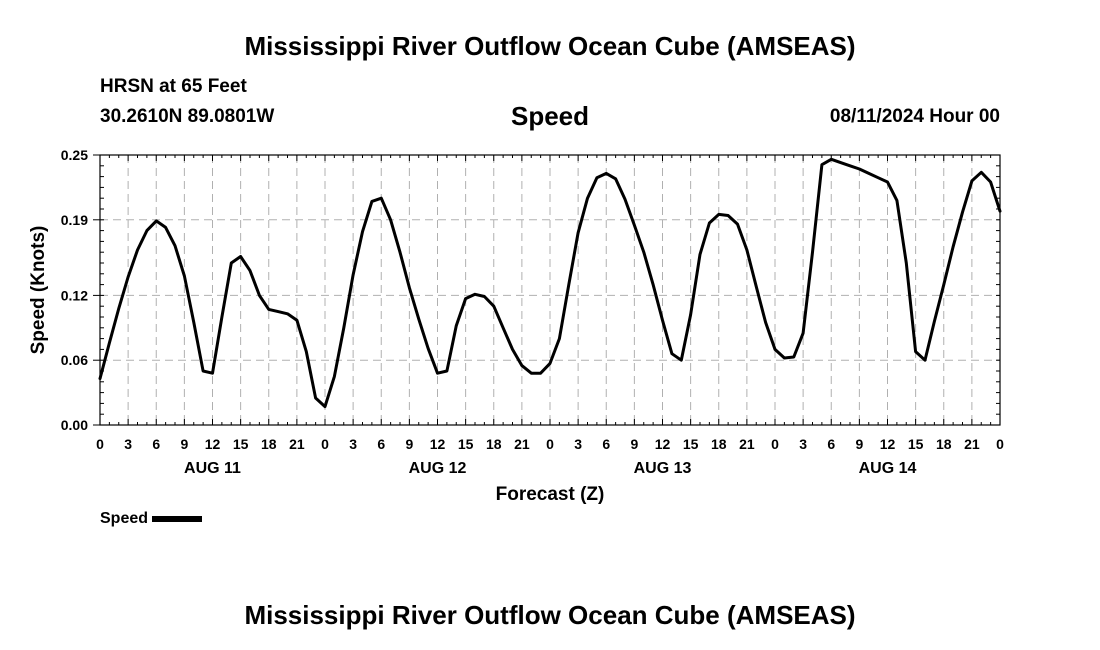  Describe the element at coordinates (187, 116) in the screenshot. I see `coordinates-label: 30.2610N 89.0801W` at that location.